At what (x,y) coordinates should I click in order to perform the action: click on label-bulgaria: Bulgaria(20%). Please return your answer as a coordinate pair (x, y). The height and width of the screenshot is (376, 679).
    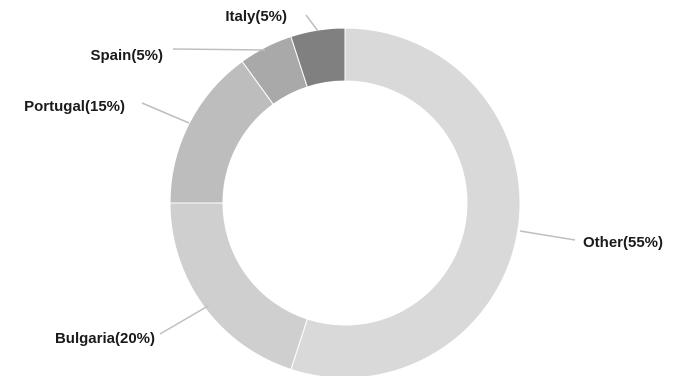
    Looking at the image, I should click on (105, 338).